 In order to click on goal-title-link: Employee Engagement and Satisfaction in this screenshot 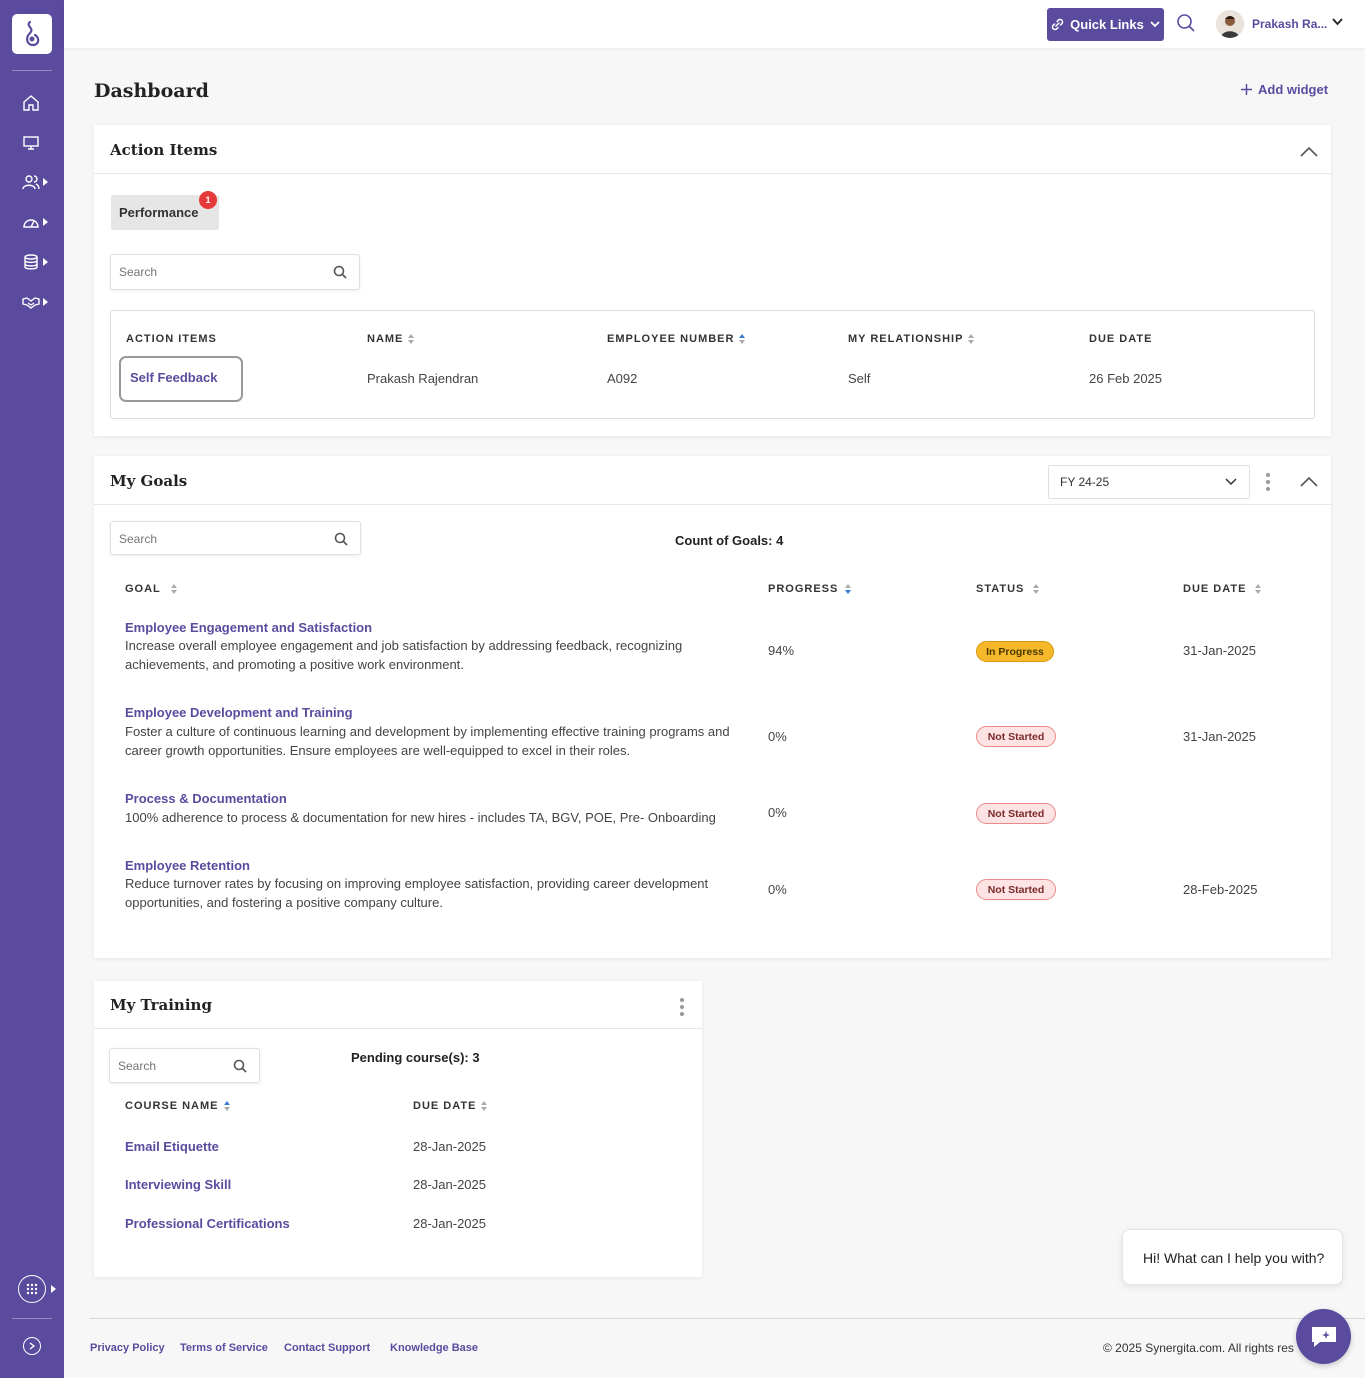, I will do `click(249, 627)`.